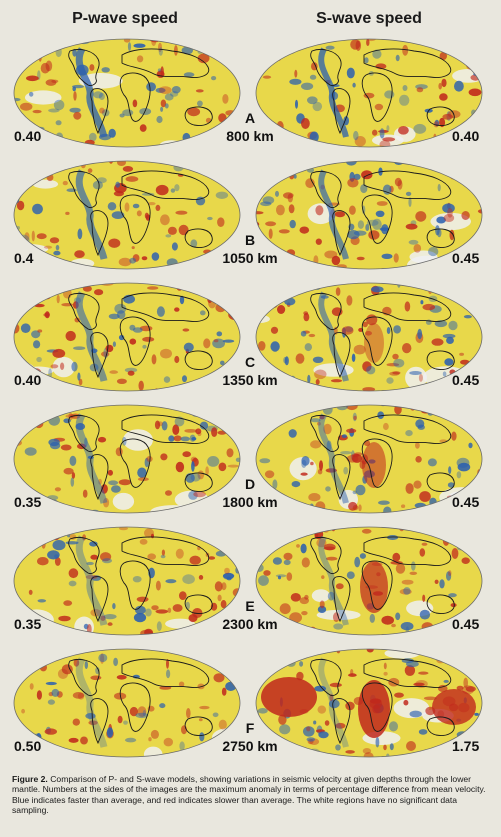  Describe the element at coordinates (24, 258) in the screenshot. I see `p-wave-max-anomaly: 0.4` at that location.